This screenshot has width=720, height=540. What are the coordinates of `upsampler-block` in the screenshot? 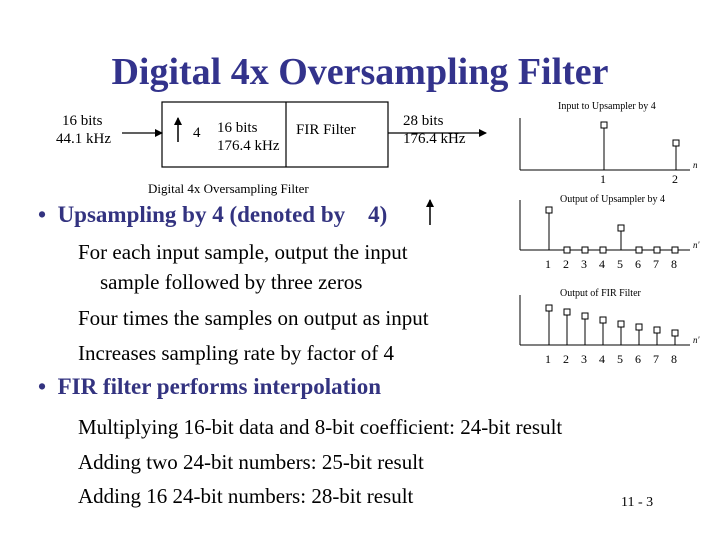 It's located at (275, 134).